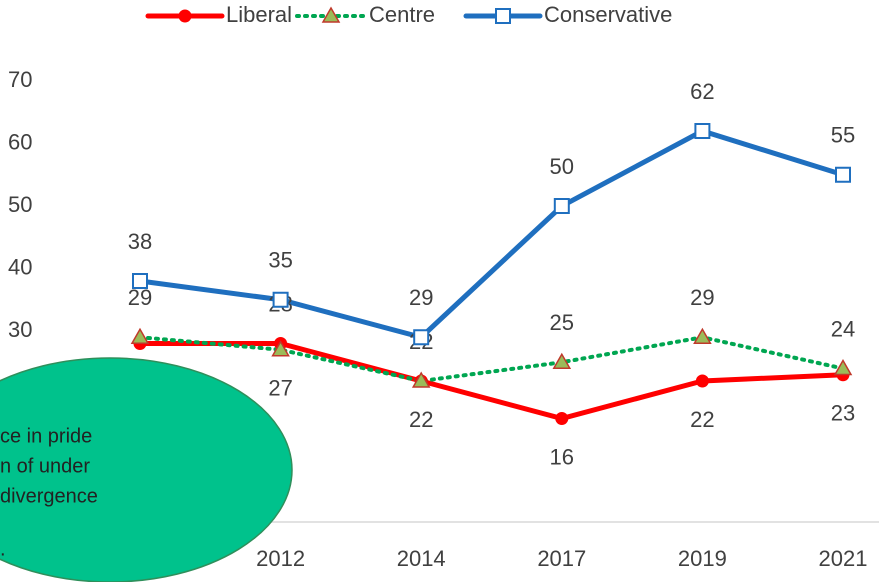 The image size is (879, 582). Describe the element at coordinates (843, 328) in the screenshot. I see `data-label: 24` at that location.